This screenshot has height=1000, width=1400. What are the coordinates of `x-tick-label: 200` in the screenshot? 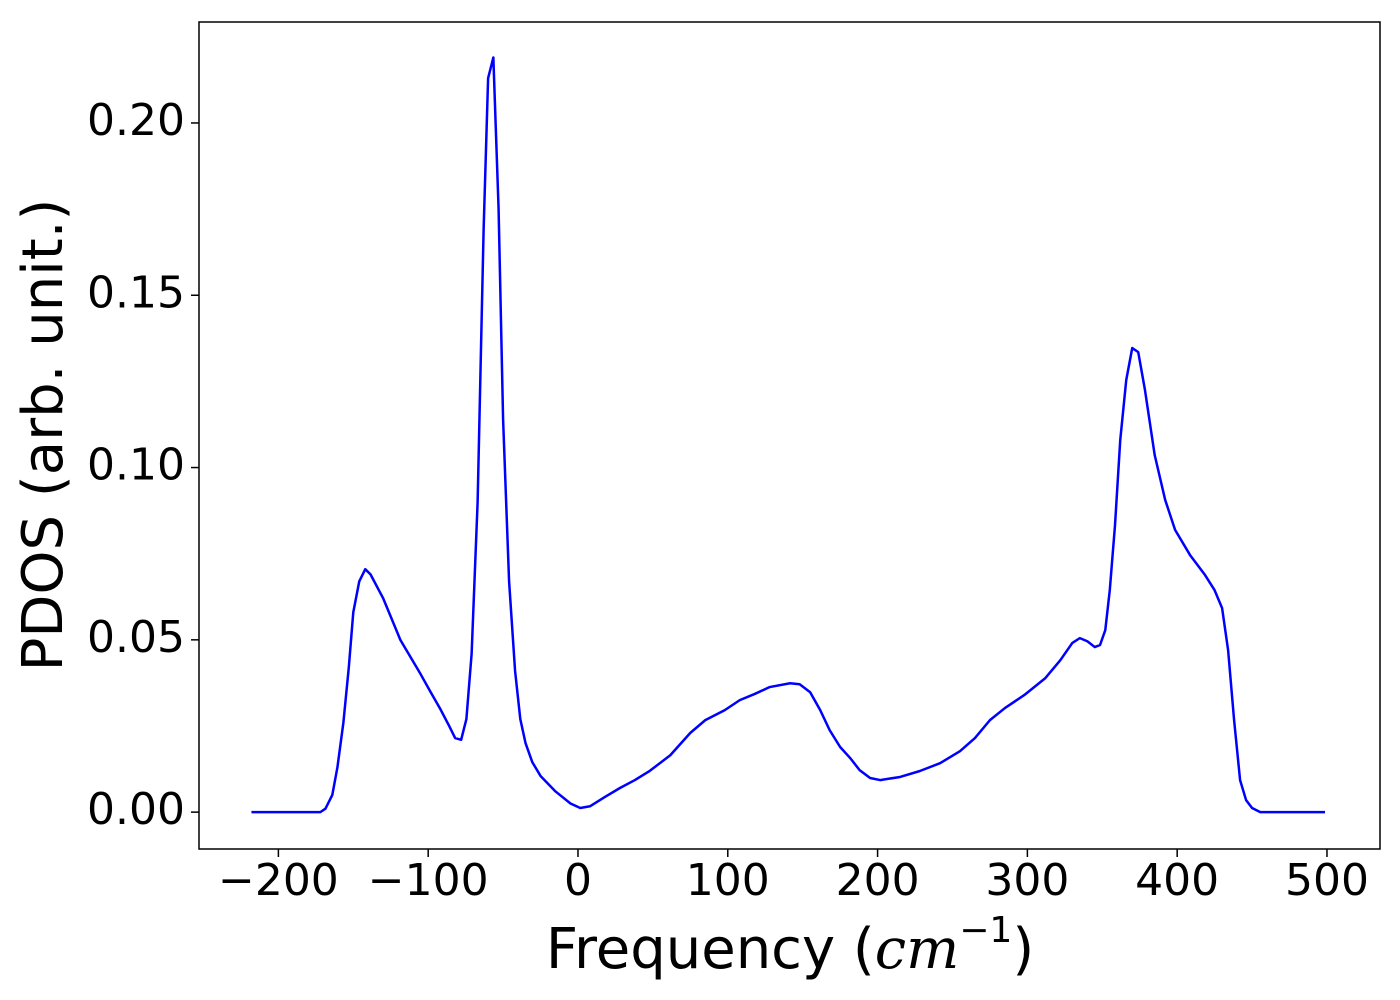 It's located at (878, 880).